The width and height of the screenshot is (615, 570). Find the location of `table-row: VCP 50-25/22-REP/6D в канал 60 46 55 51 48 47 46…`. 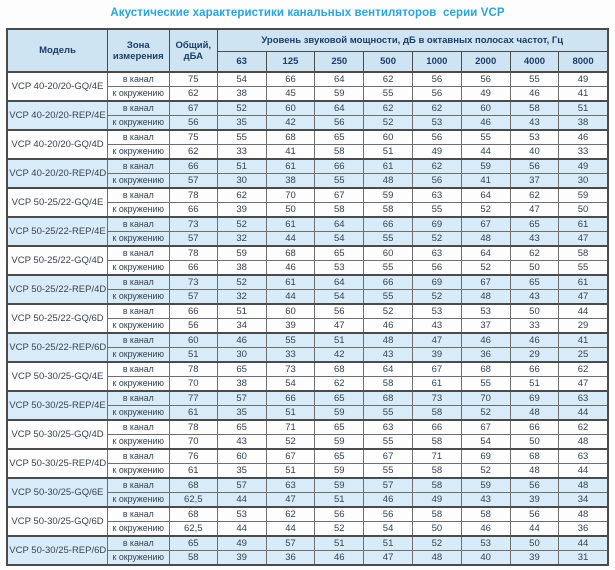

table-row: VCP 50-25/22-REP/6D в канал 60 46 55 51 48 47 46… is located at coordinates (307, 347).